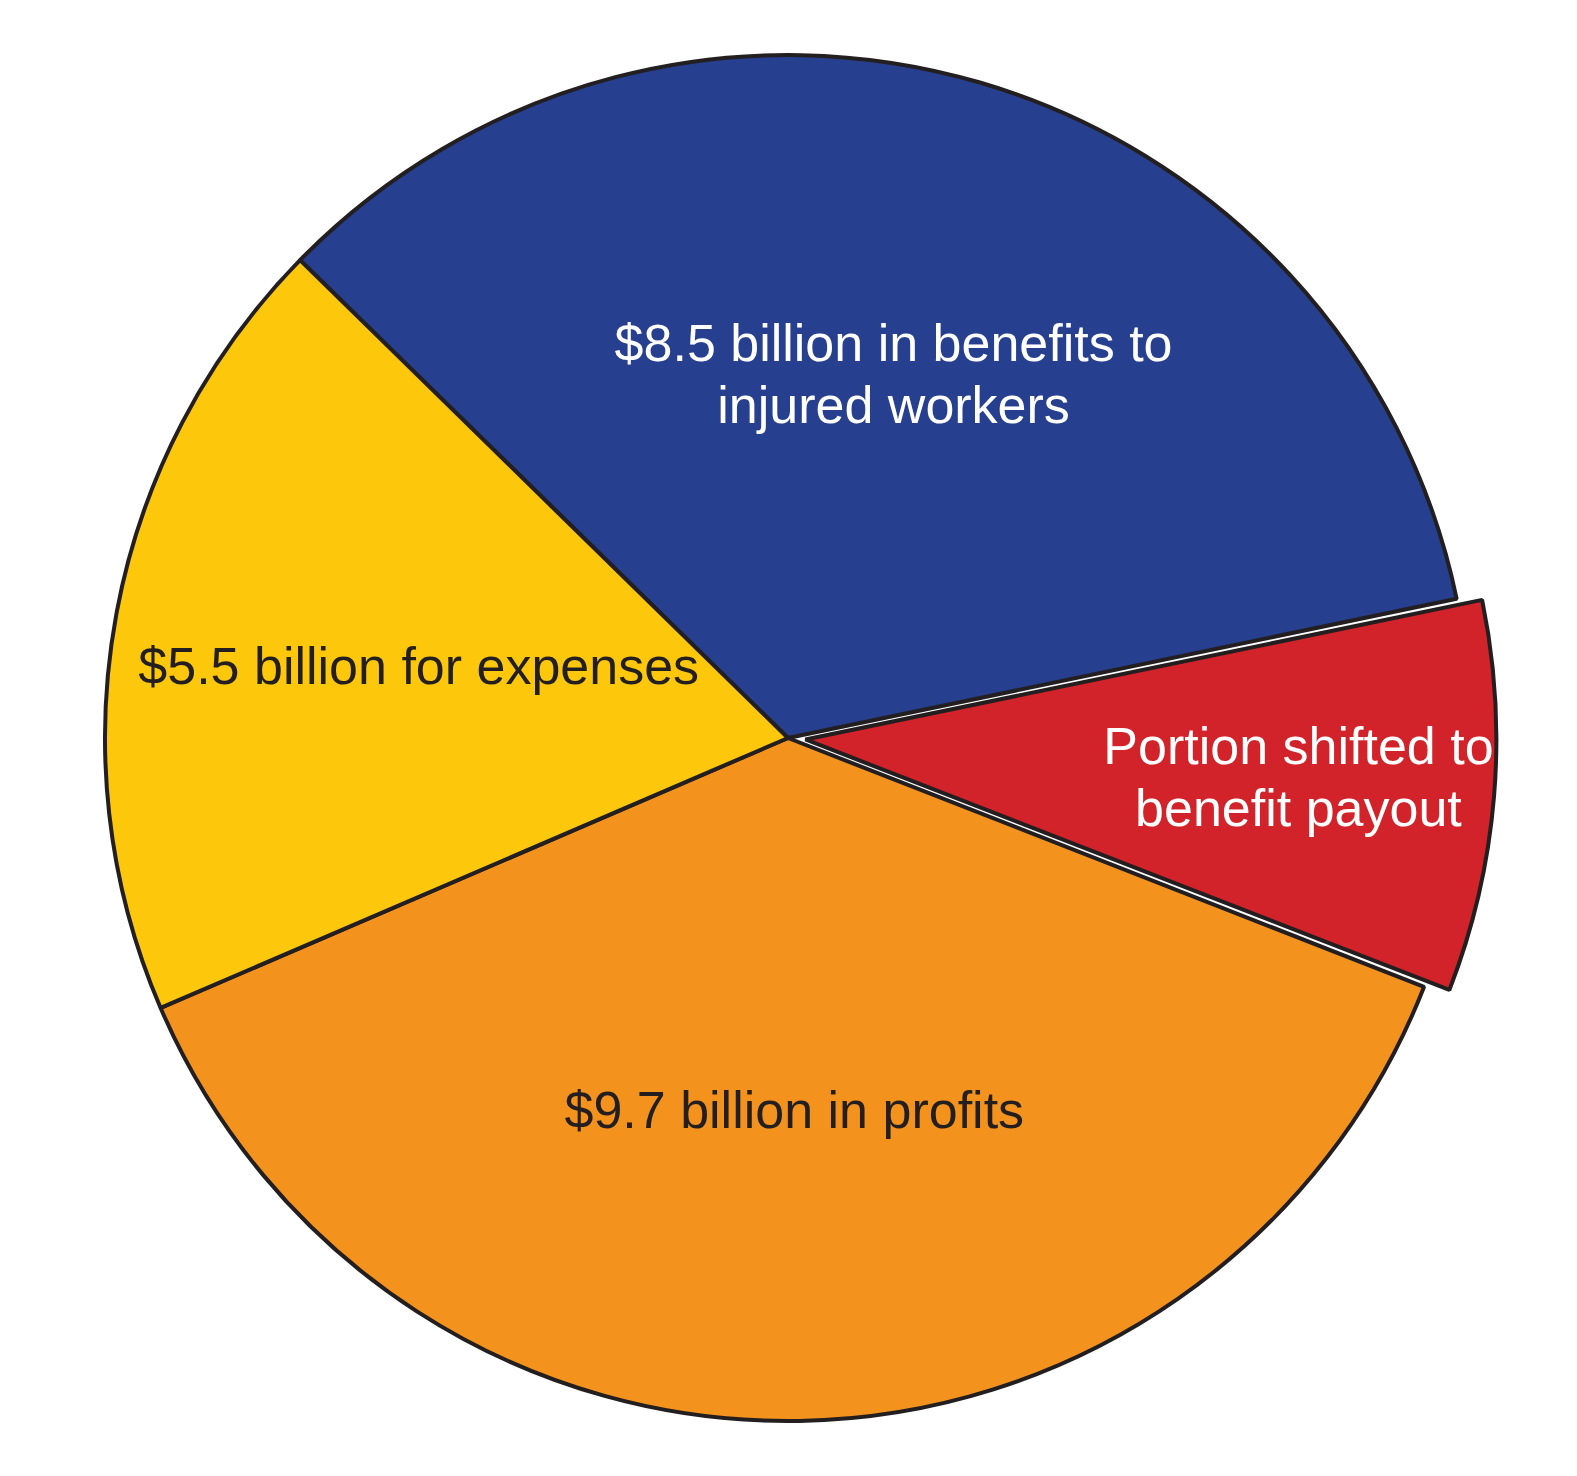  I want to click on slice-label: Portion shifted to benefit payout, so click(1298, 777).